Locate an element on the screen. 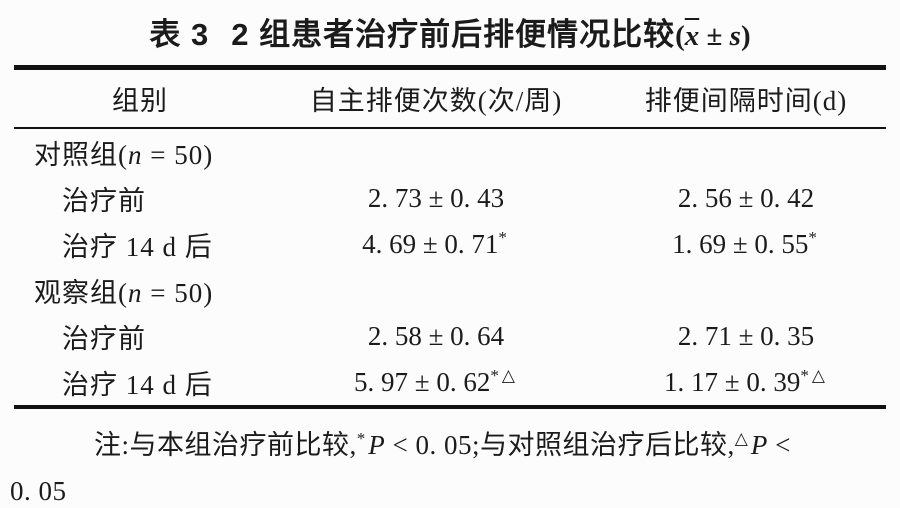  value-text: 5. 97 ± 0. 62 is located at coordinates (422, 381).